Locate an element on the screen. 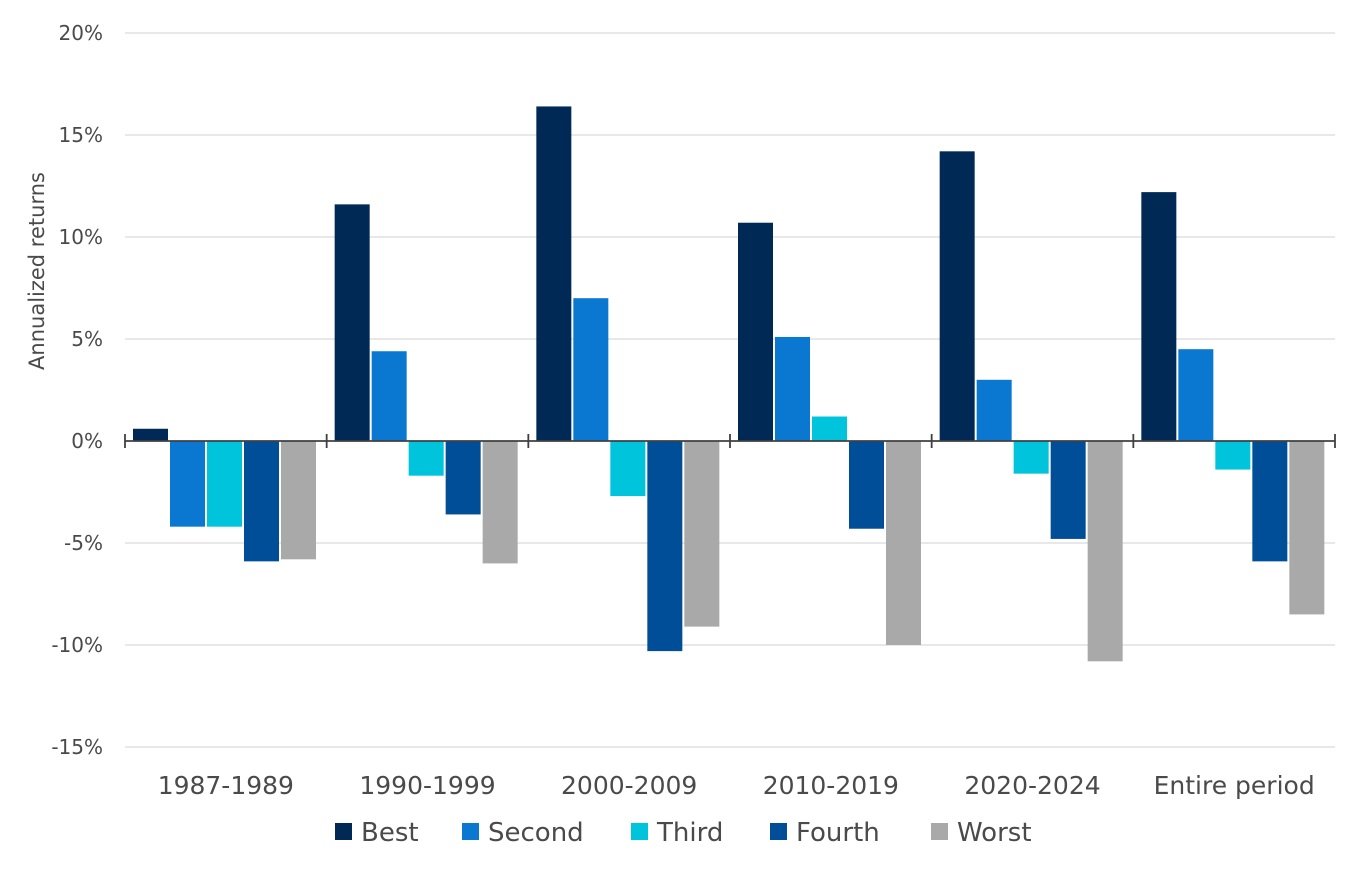 The width and height of the screenshot is (1366, 894). x-category-label: 2020-2024 is located at coordinates (1032, 785).